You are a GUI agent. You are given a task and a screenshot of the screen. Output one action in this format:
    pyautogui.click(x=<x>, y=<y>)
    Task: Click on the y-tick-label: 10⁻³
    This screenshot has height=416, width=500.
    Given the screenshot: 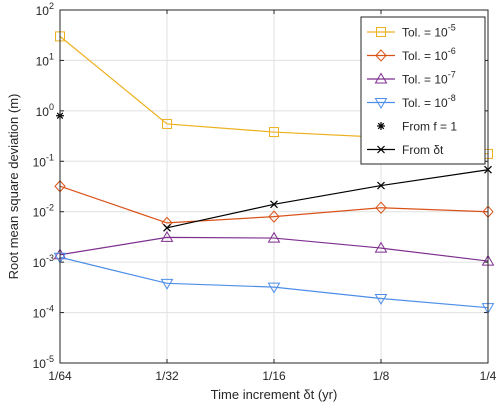 What is the action you would take?
    pyautogui.click(x=43, y=261)
    